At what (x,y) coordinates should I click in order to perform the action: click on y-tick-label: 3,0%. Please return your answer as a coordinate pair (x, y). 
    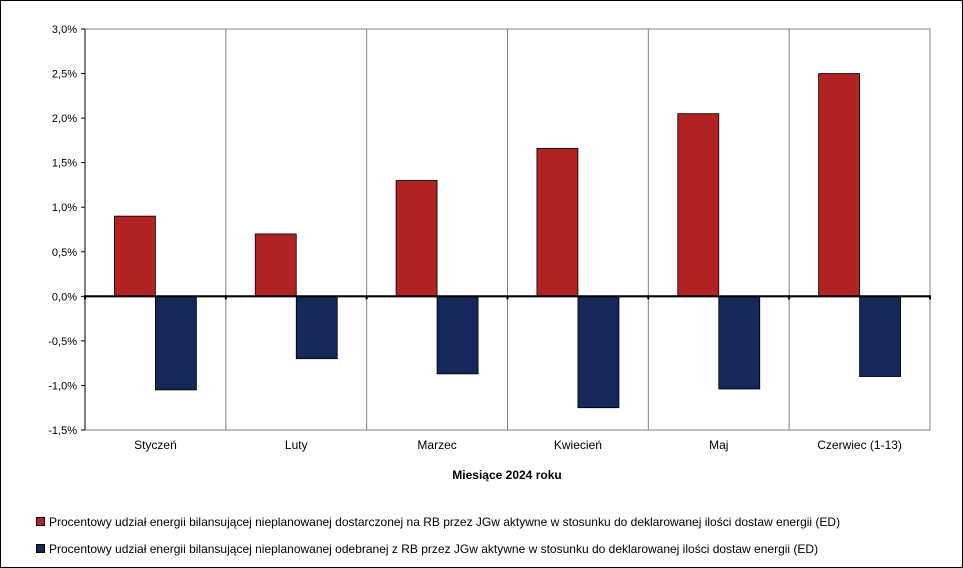
    Looking at the image, I should click on (64, 30).